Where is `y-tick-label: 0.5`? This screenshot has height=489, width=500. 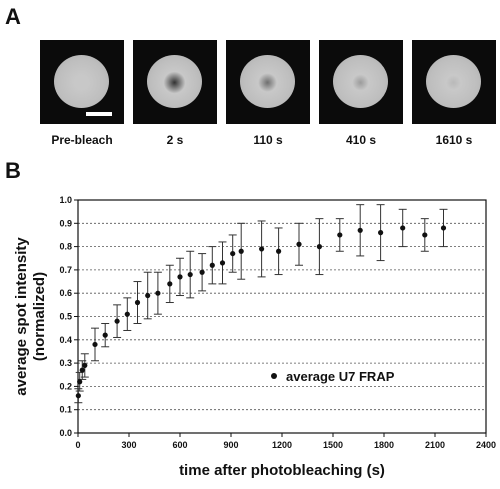
y-tick-label: 0.5 is located at coordinates (65, 317).